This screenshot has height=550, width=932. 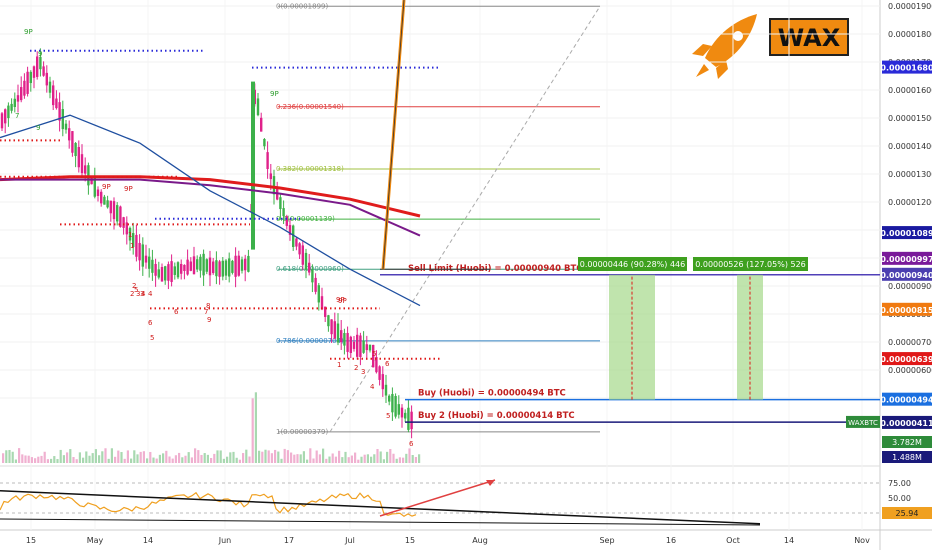 I want to click on td-count-red: 8, so click(x=208, y=306).